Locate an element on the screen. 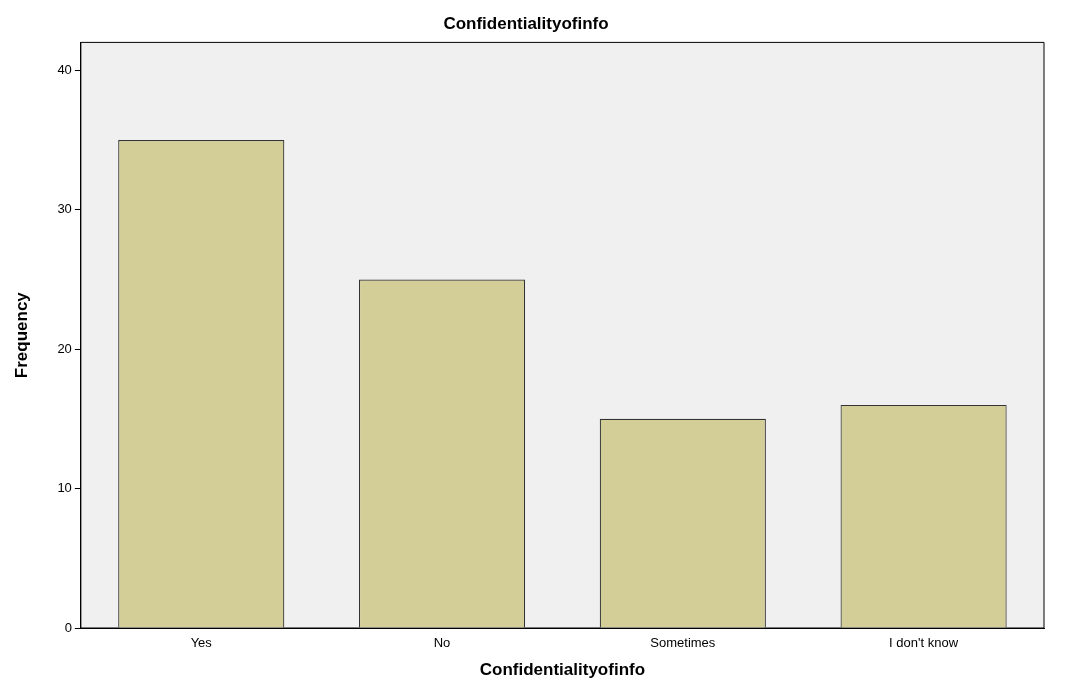  x-tick-label: No is located at coordinates (442, 643).